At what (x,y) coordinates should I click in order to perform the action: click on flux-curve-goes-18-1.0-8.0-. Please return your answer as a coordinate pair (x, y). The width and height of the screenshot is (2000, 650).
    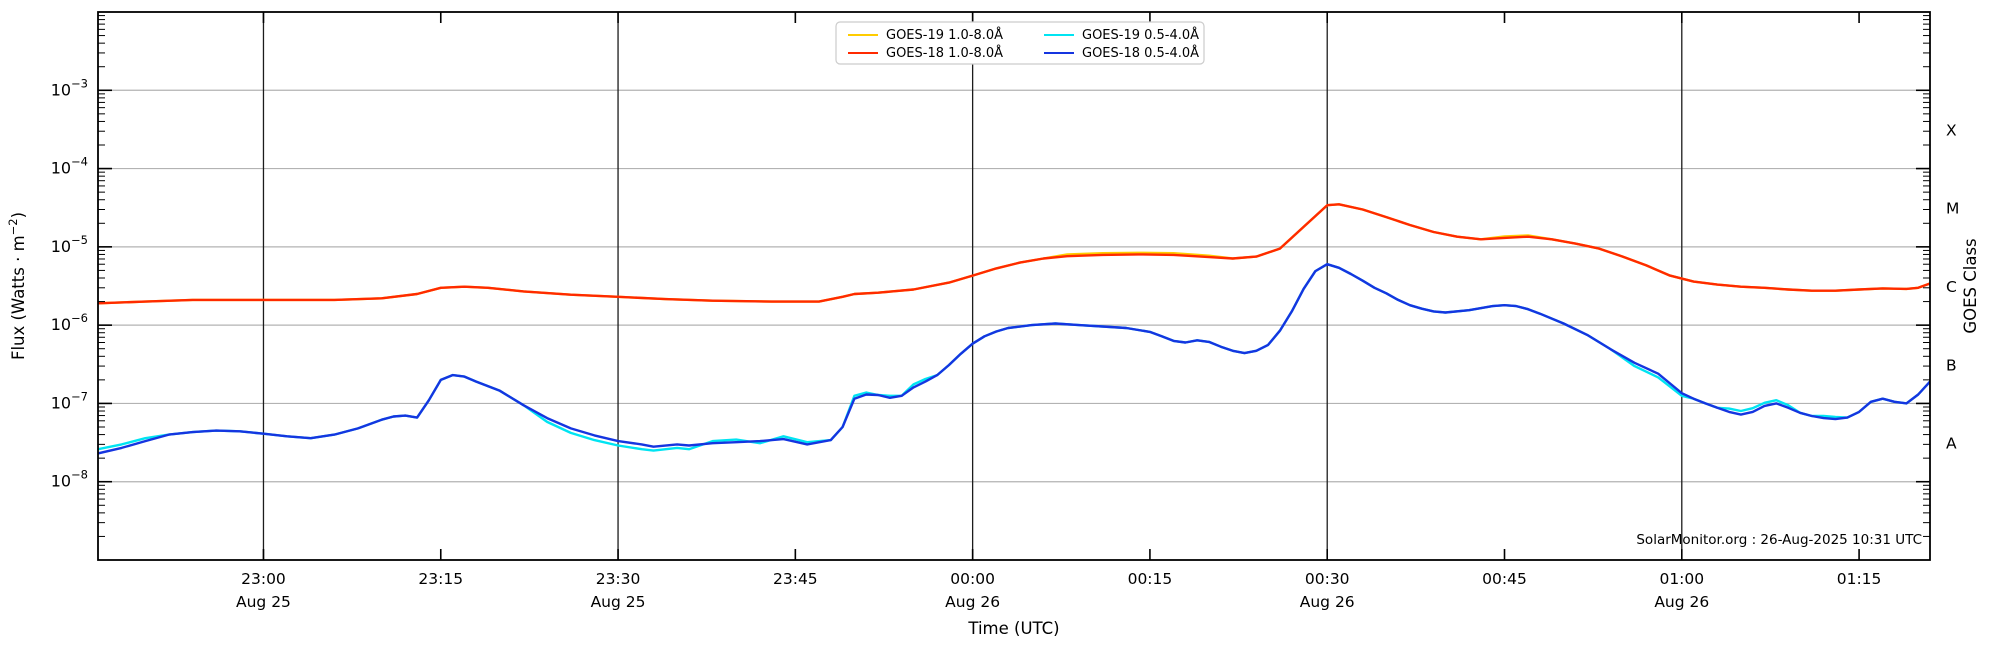
    Looking at the image, I should click on (1014, 254).